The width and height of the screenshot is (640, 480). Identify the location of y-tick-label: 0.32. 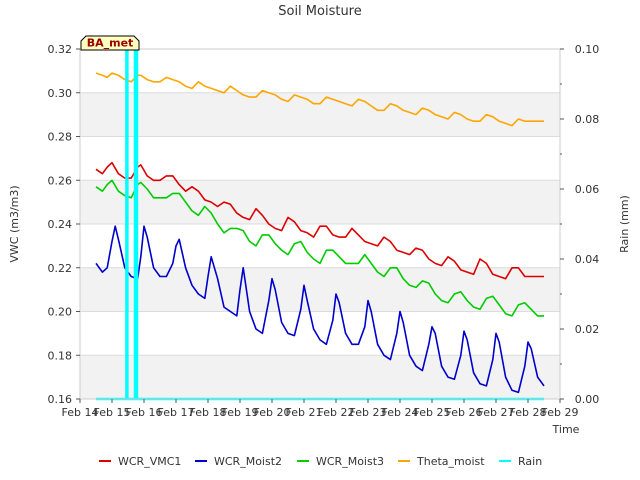
(60, 49).